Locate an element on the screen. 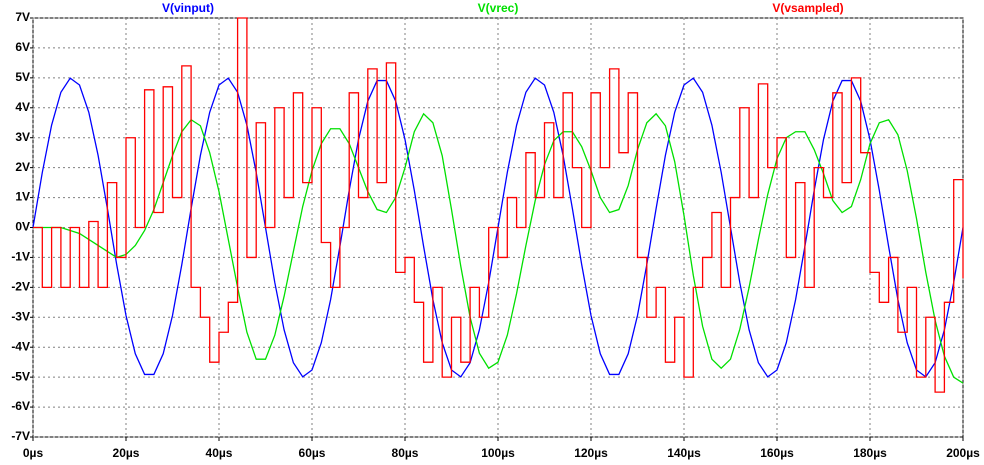 The width and height of the screenshot is (984, 465). y-tick-label: -7V is located at coordinates (20, 436).